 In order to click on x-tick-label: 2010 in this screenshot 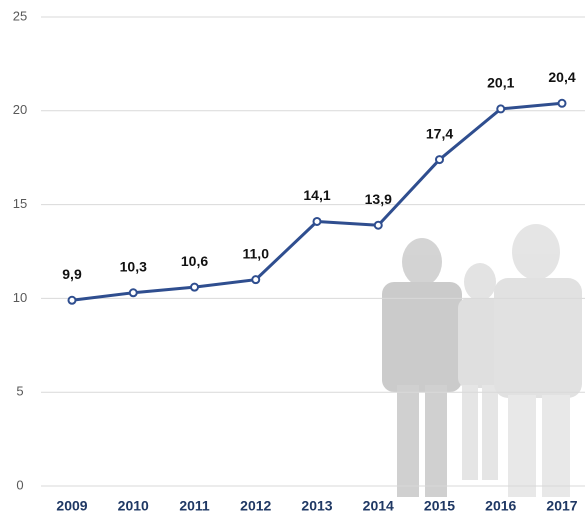, I will do `click(133, 506)`.